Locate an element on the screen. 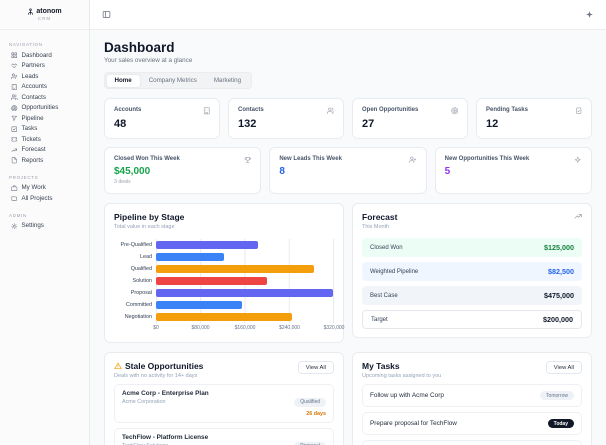 This screenshot has height=445, width=606. nav-section-label: Admin is located at coordinates (18, 215).